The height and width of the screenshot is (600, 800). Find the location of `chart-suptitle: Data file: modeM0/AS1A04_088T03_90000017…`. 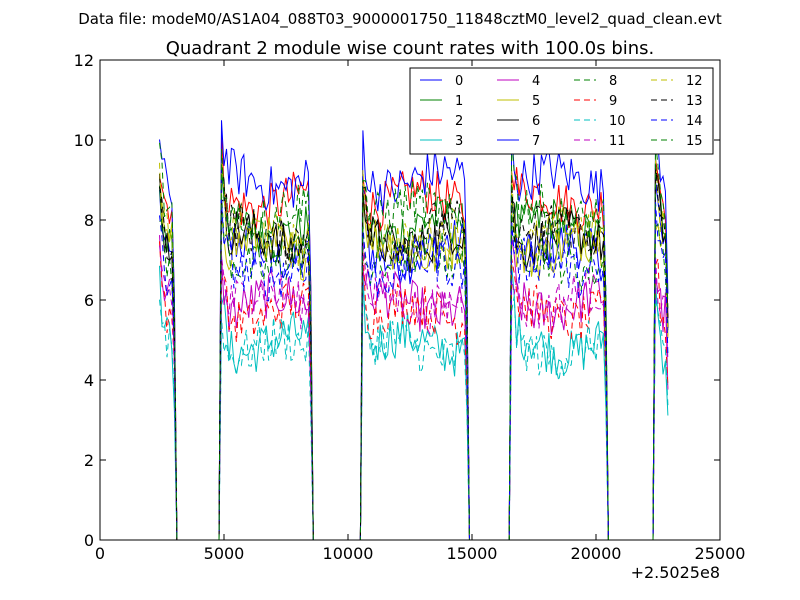

chart-suptitle: Data file: modeM0/AS1A04_088T03_90000017… is located at coordinates (400, 19).